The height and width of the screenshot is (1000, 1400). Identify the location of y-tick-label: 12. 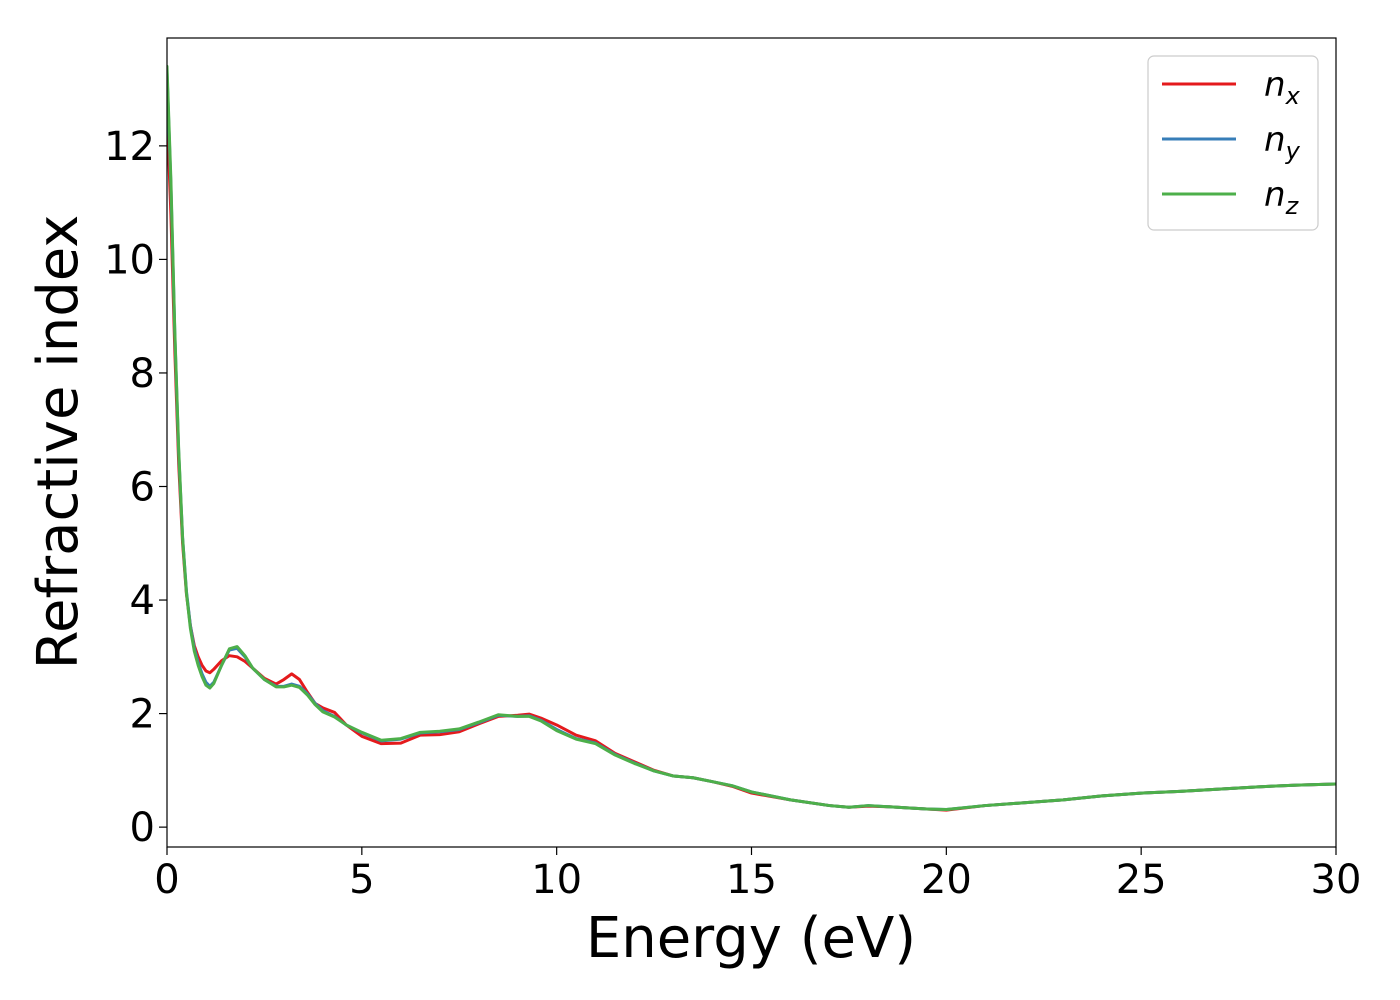
(129, 147).